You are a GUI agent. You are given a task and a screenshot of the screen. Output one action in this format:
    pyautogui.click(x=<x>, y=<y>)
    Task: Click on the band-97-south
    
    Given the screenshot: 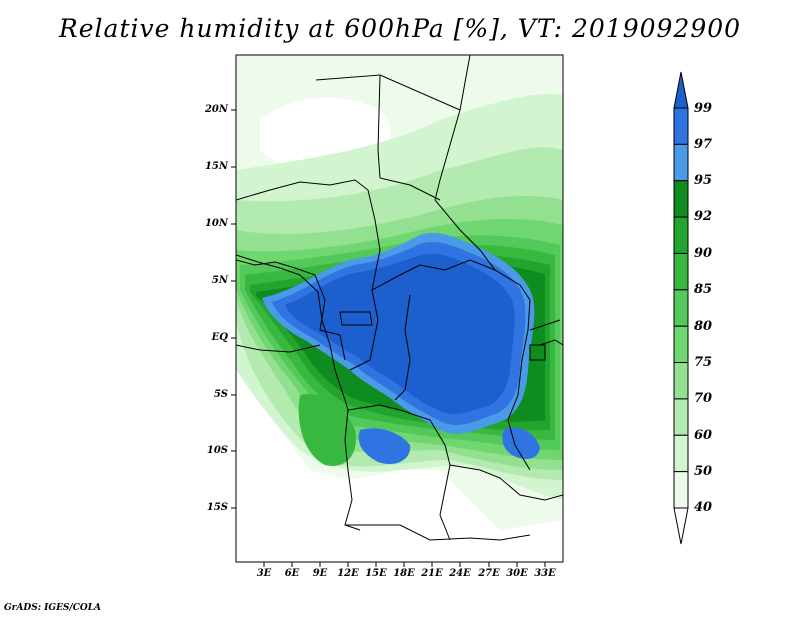 What is the action you would take?
    pyautogui.click(x=384, y=446)
    